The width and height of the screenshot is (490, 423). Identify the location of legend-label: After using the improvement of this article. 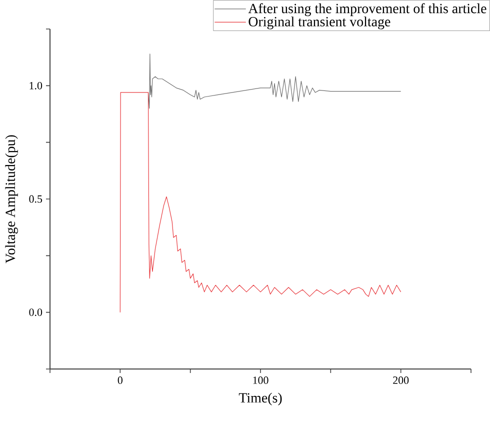
(367, 9).